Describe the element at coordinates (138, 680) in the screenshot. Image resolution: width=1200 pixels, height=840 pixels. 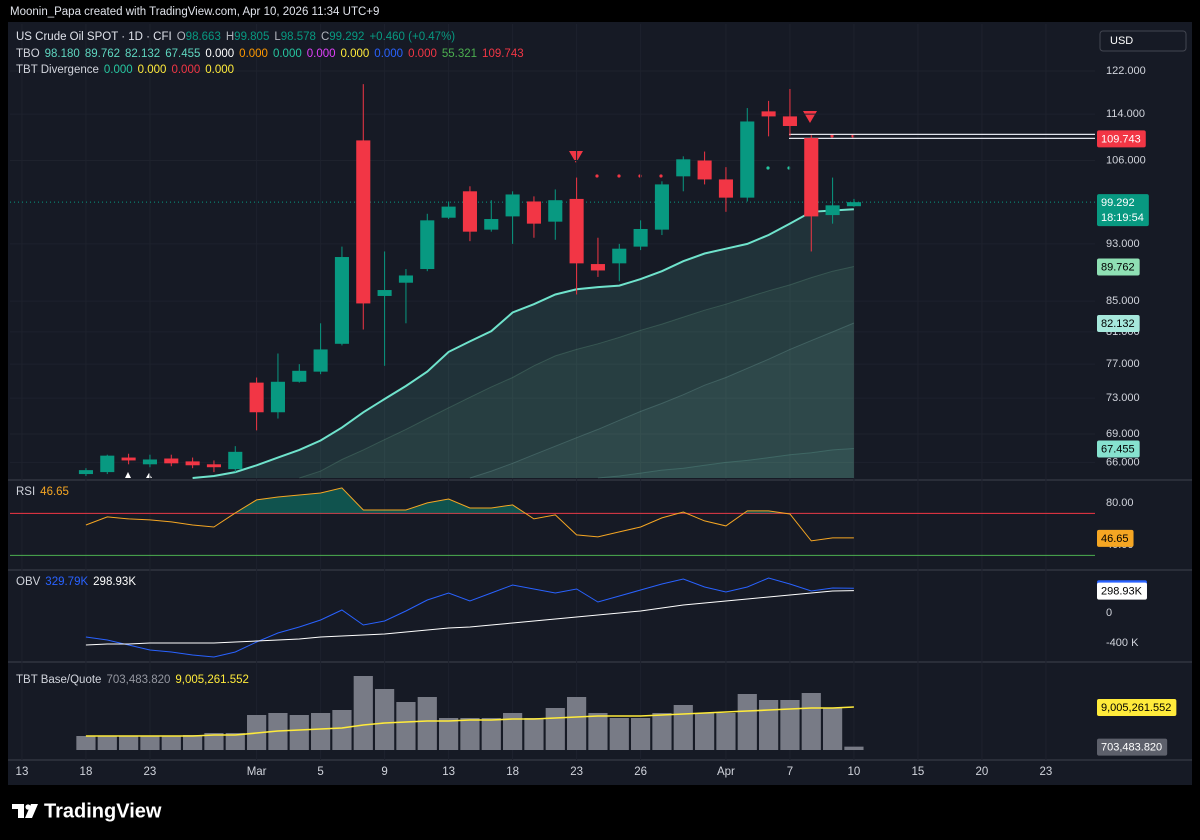
I see `indicator-value: 703,483.820` at that location.